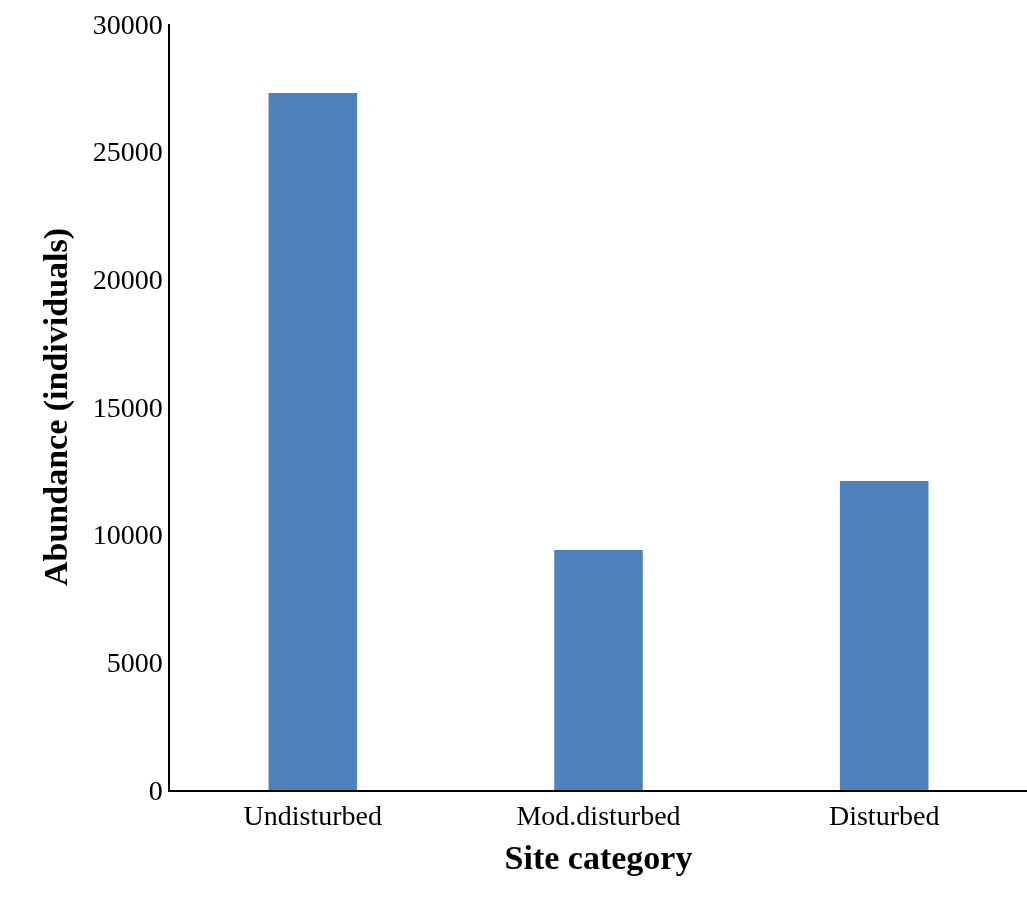 This screenshot has height=904, width=1027. I want to click on y-tick-label: 0, so click(155, 790).